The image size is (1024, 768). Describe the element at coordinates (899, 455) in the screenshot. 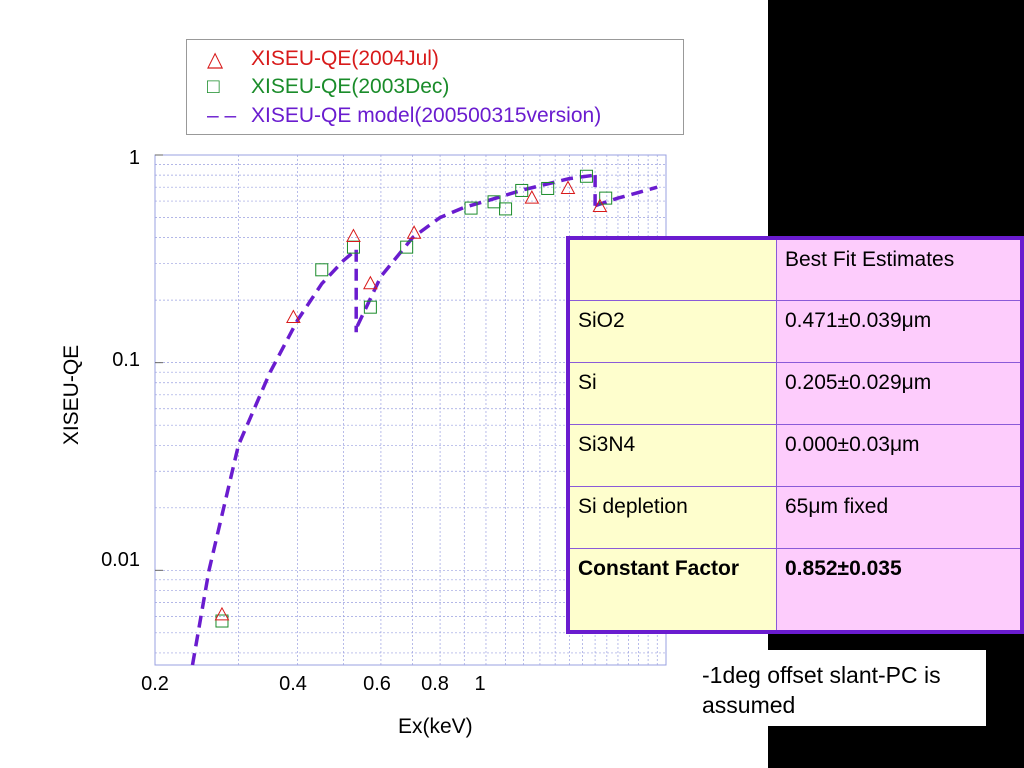

I see `value-cell: 0.000±0.03μm` at that location.